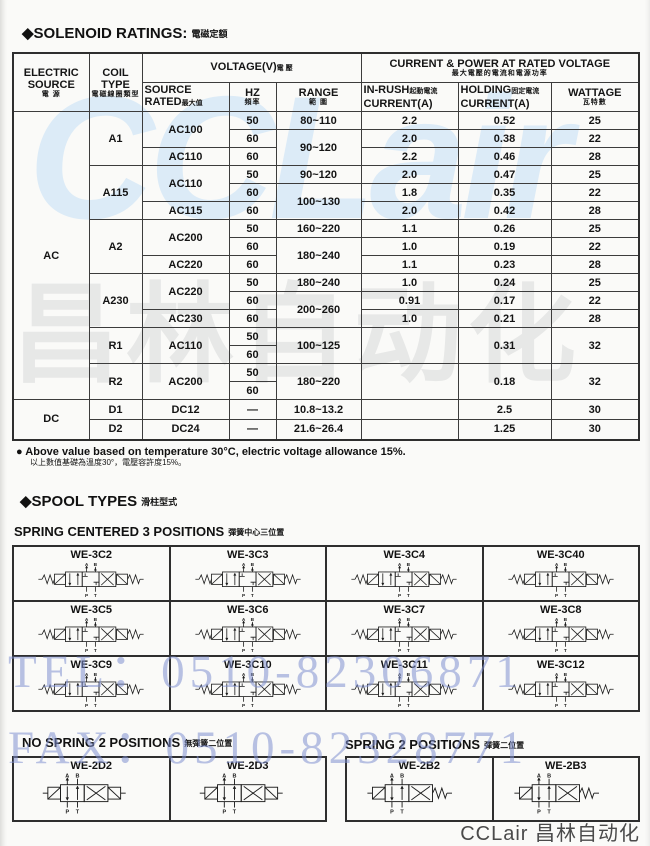  Describe the element at coordinates (185, 291) in the screenshot. I see `cell-rated: AC220` at that location.